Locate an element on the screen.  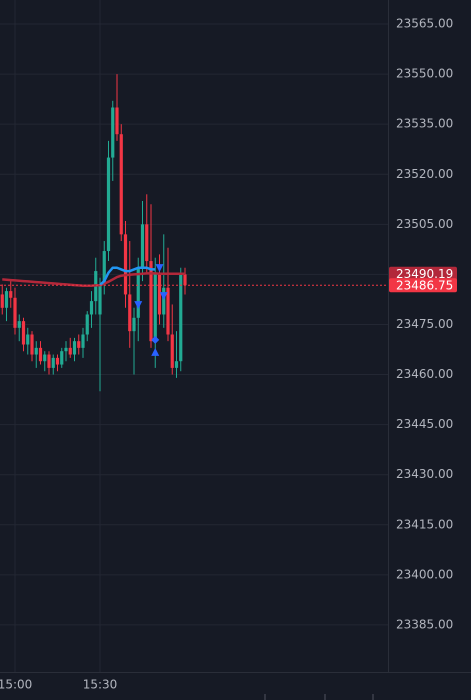
y-tick-label: 23520.00 is located at coordinates (424, 174).